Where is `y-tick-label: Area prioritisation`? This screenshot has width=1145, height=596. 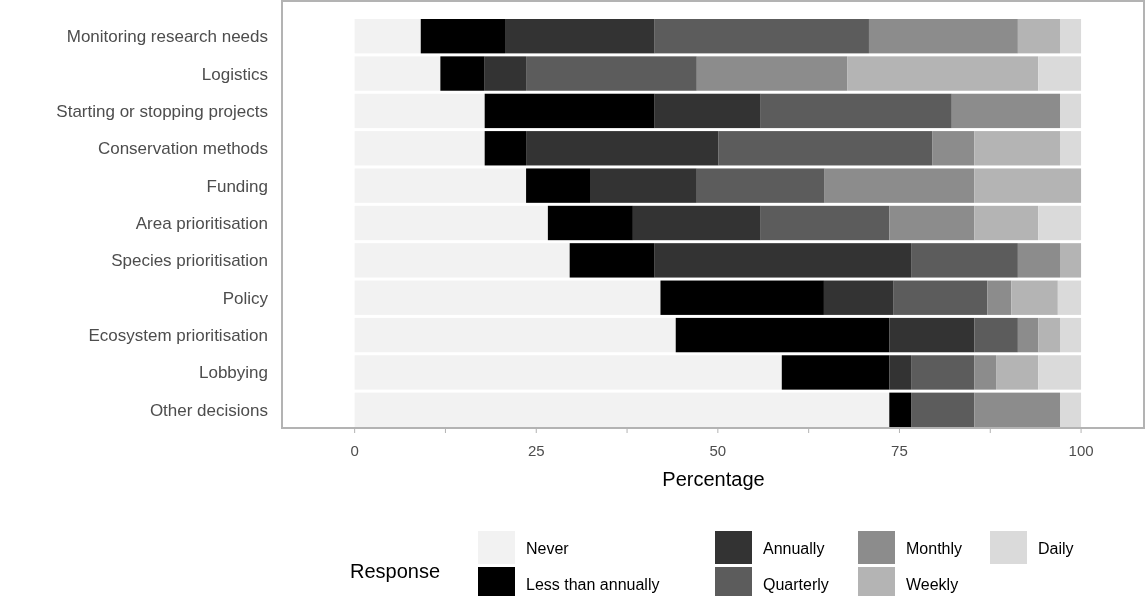
y-tick-label: Area prioritisation is located at coordinates (201, 223).